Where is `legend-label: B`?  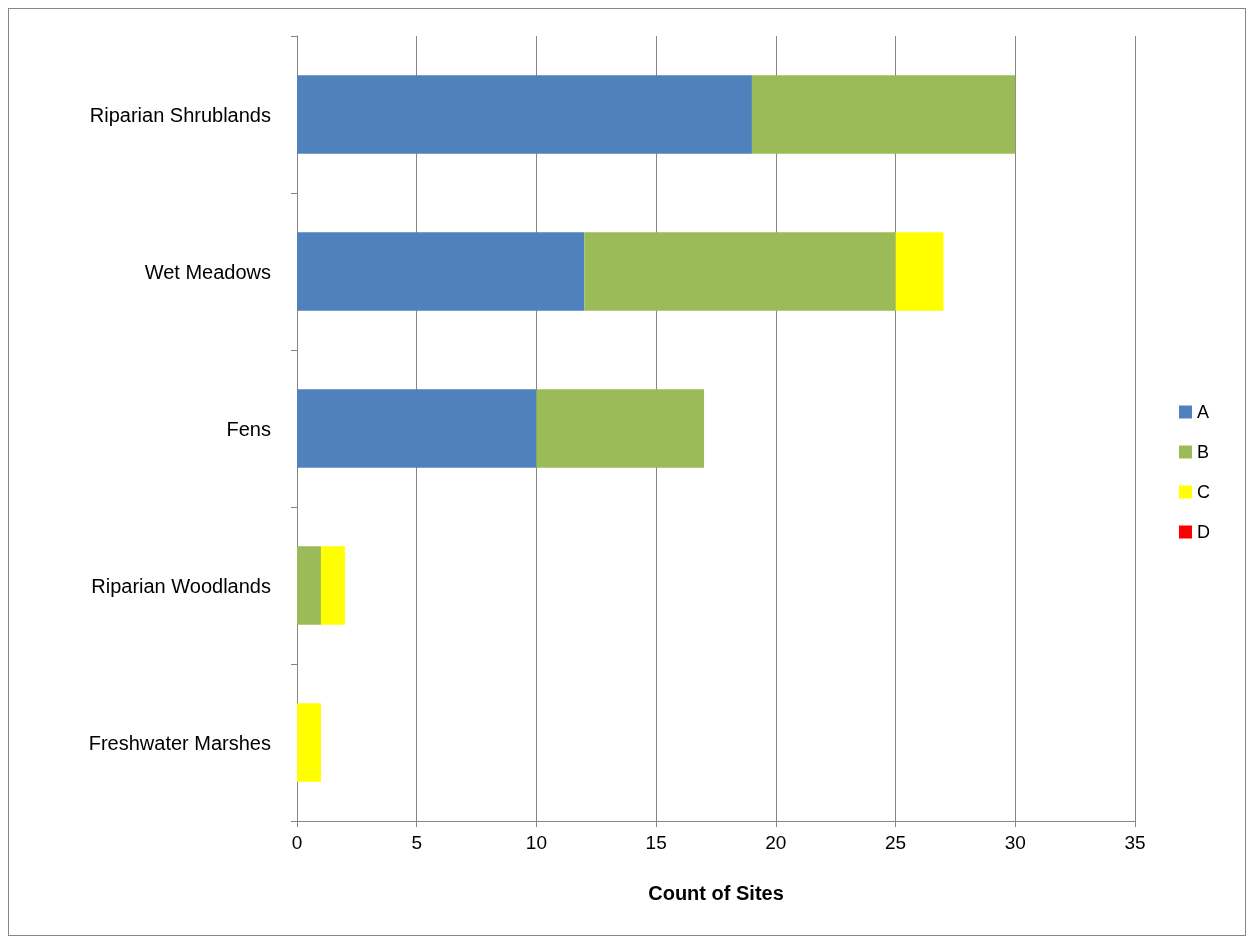
legend-label: B is located at coordinates (1203, 452).